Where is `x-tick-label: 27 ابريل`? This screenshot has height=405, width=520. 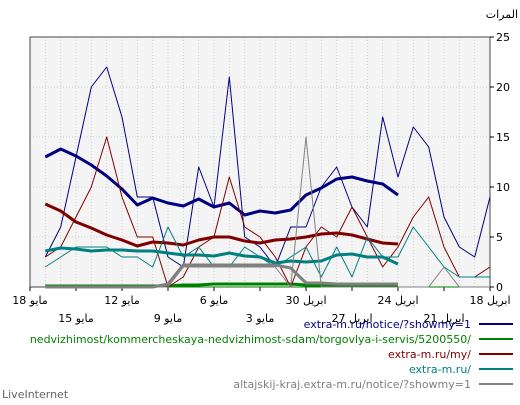 x-tick-label: 27 ابريل is located at coordinates (351, 318).